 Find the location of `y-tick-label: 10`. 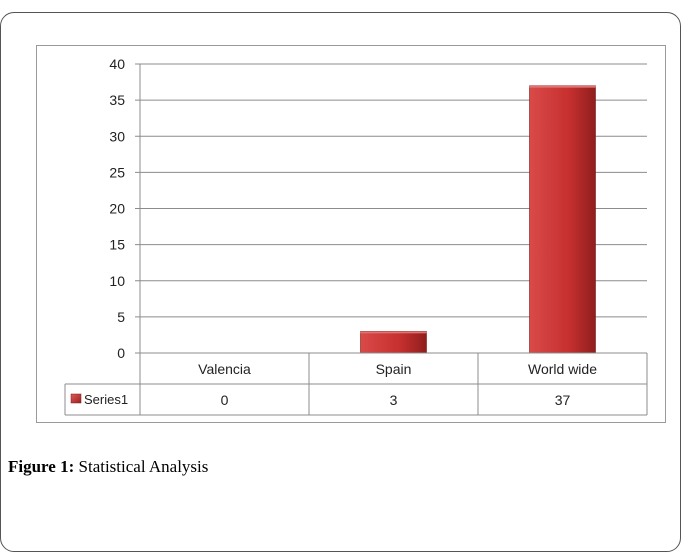

y-tick-label: 10 is located at coordinates (117, 281).